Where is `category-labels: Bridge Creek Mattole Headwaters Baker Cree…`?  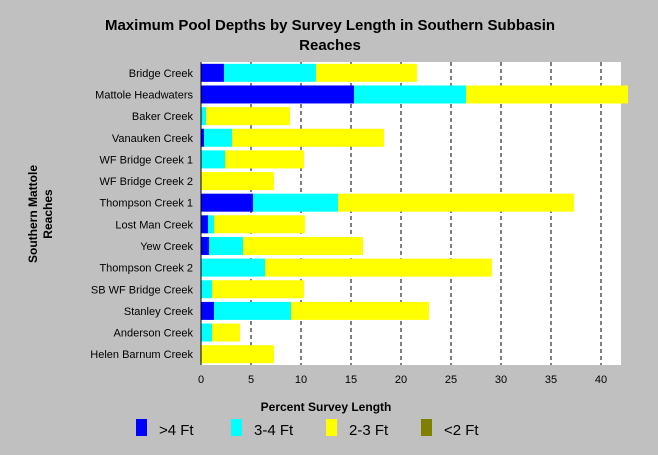 category-labels: Bridge Creek Mattole Headwaters Baker Cree… is located at coordinates (141, 214).